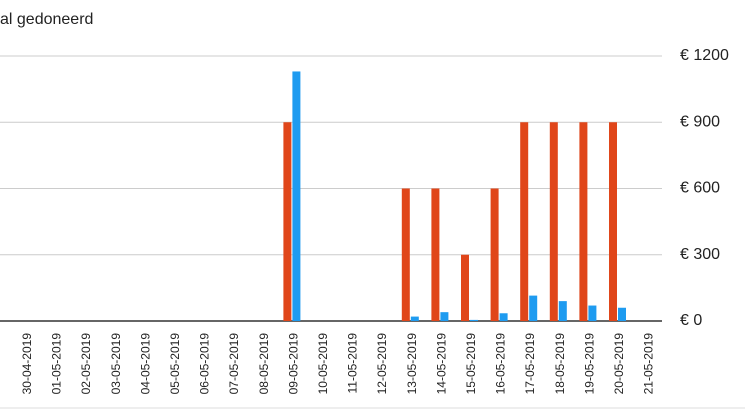 This screenshot has width=745, height=419. What do you see at coordinates (323, 364) in the screenshot?
I see `x-tick-label: 10-05-2019` at bounding box center [323, 364].